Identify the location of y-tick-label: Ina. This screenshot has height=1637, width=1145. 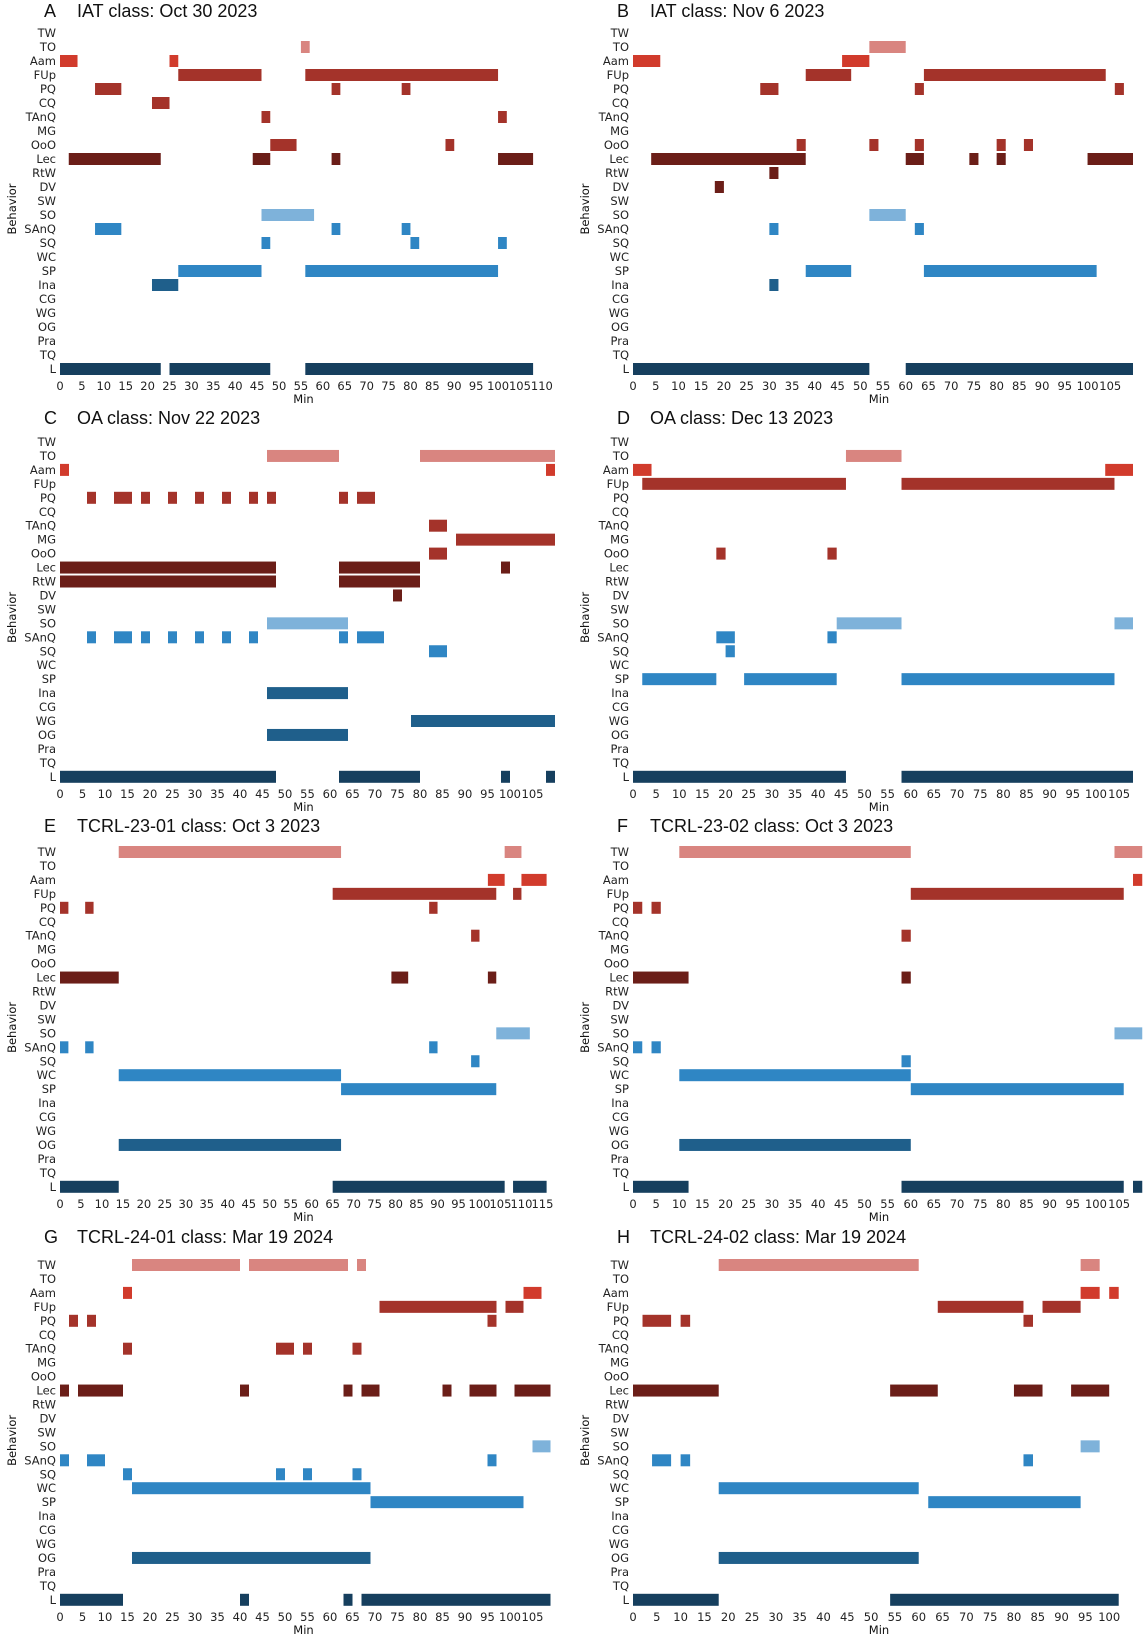
(47, 1103).